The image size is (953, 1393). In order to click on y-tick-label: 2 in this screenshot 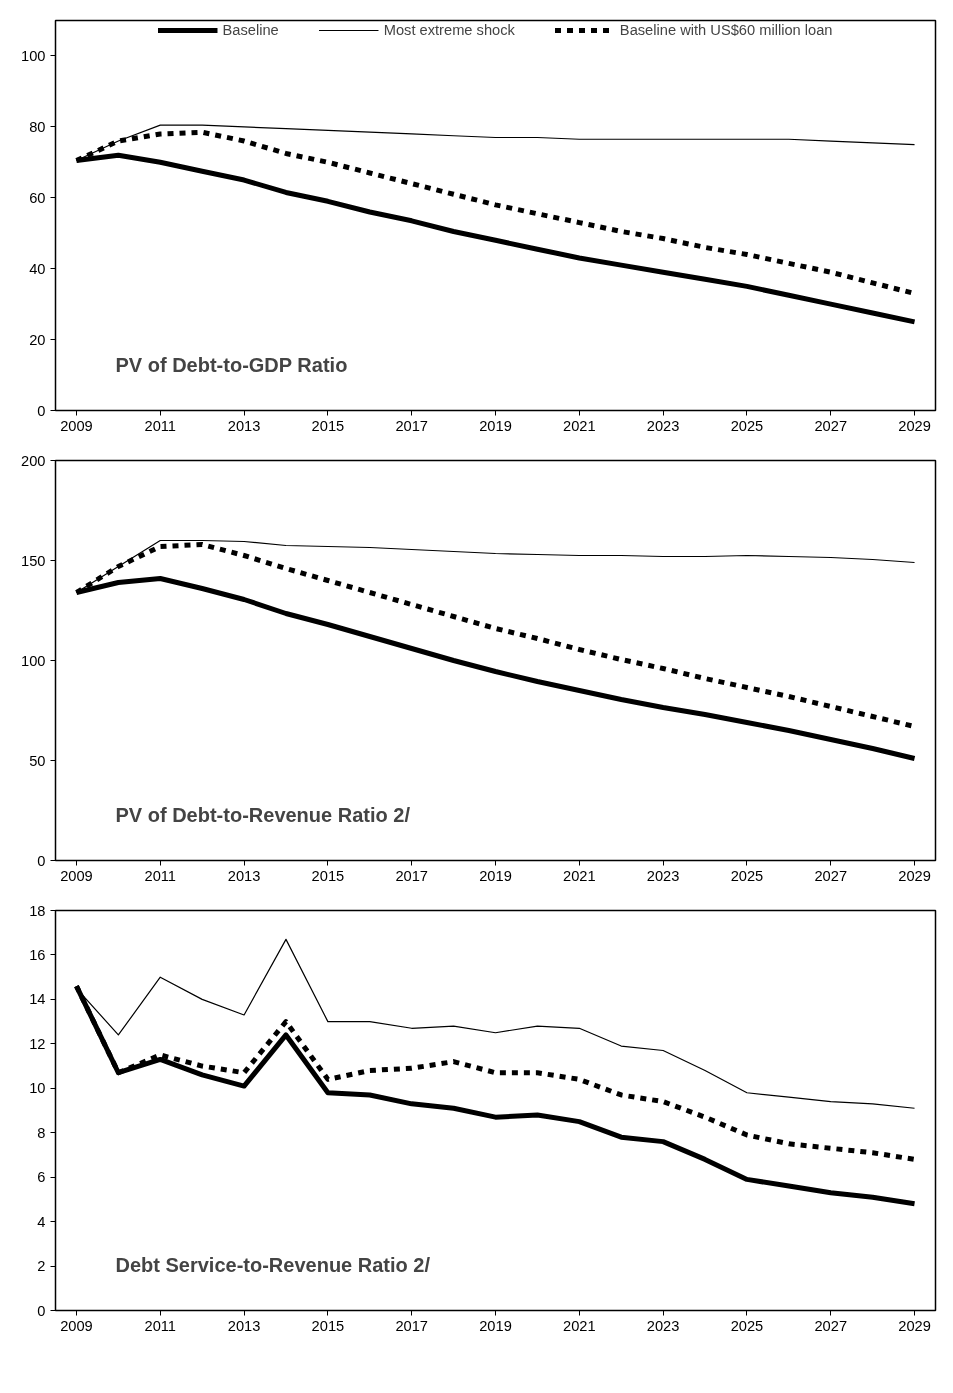, I will do `click(41, 1266)`.